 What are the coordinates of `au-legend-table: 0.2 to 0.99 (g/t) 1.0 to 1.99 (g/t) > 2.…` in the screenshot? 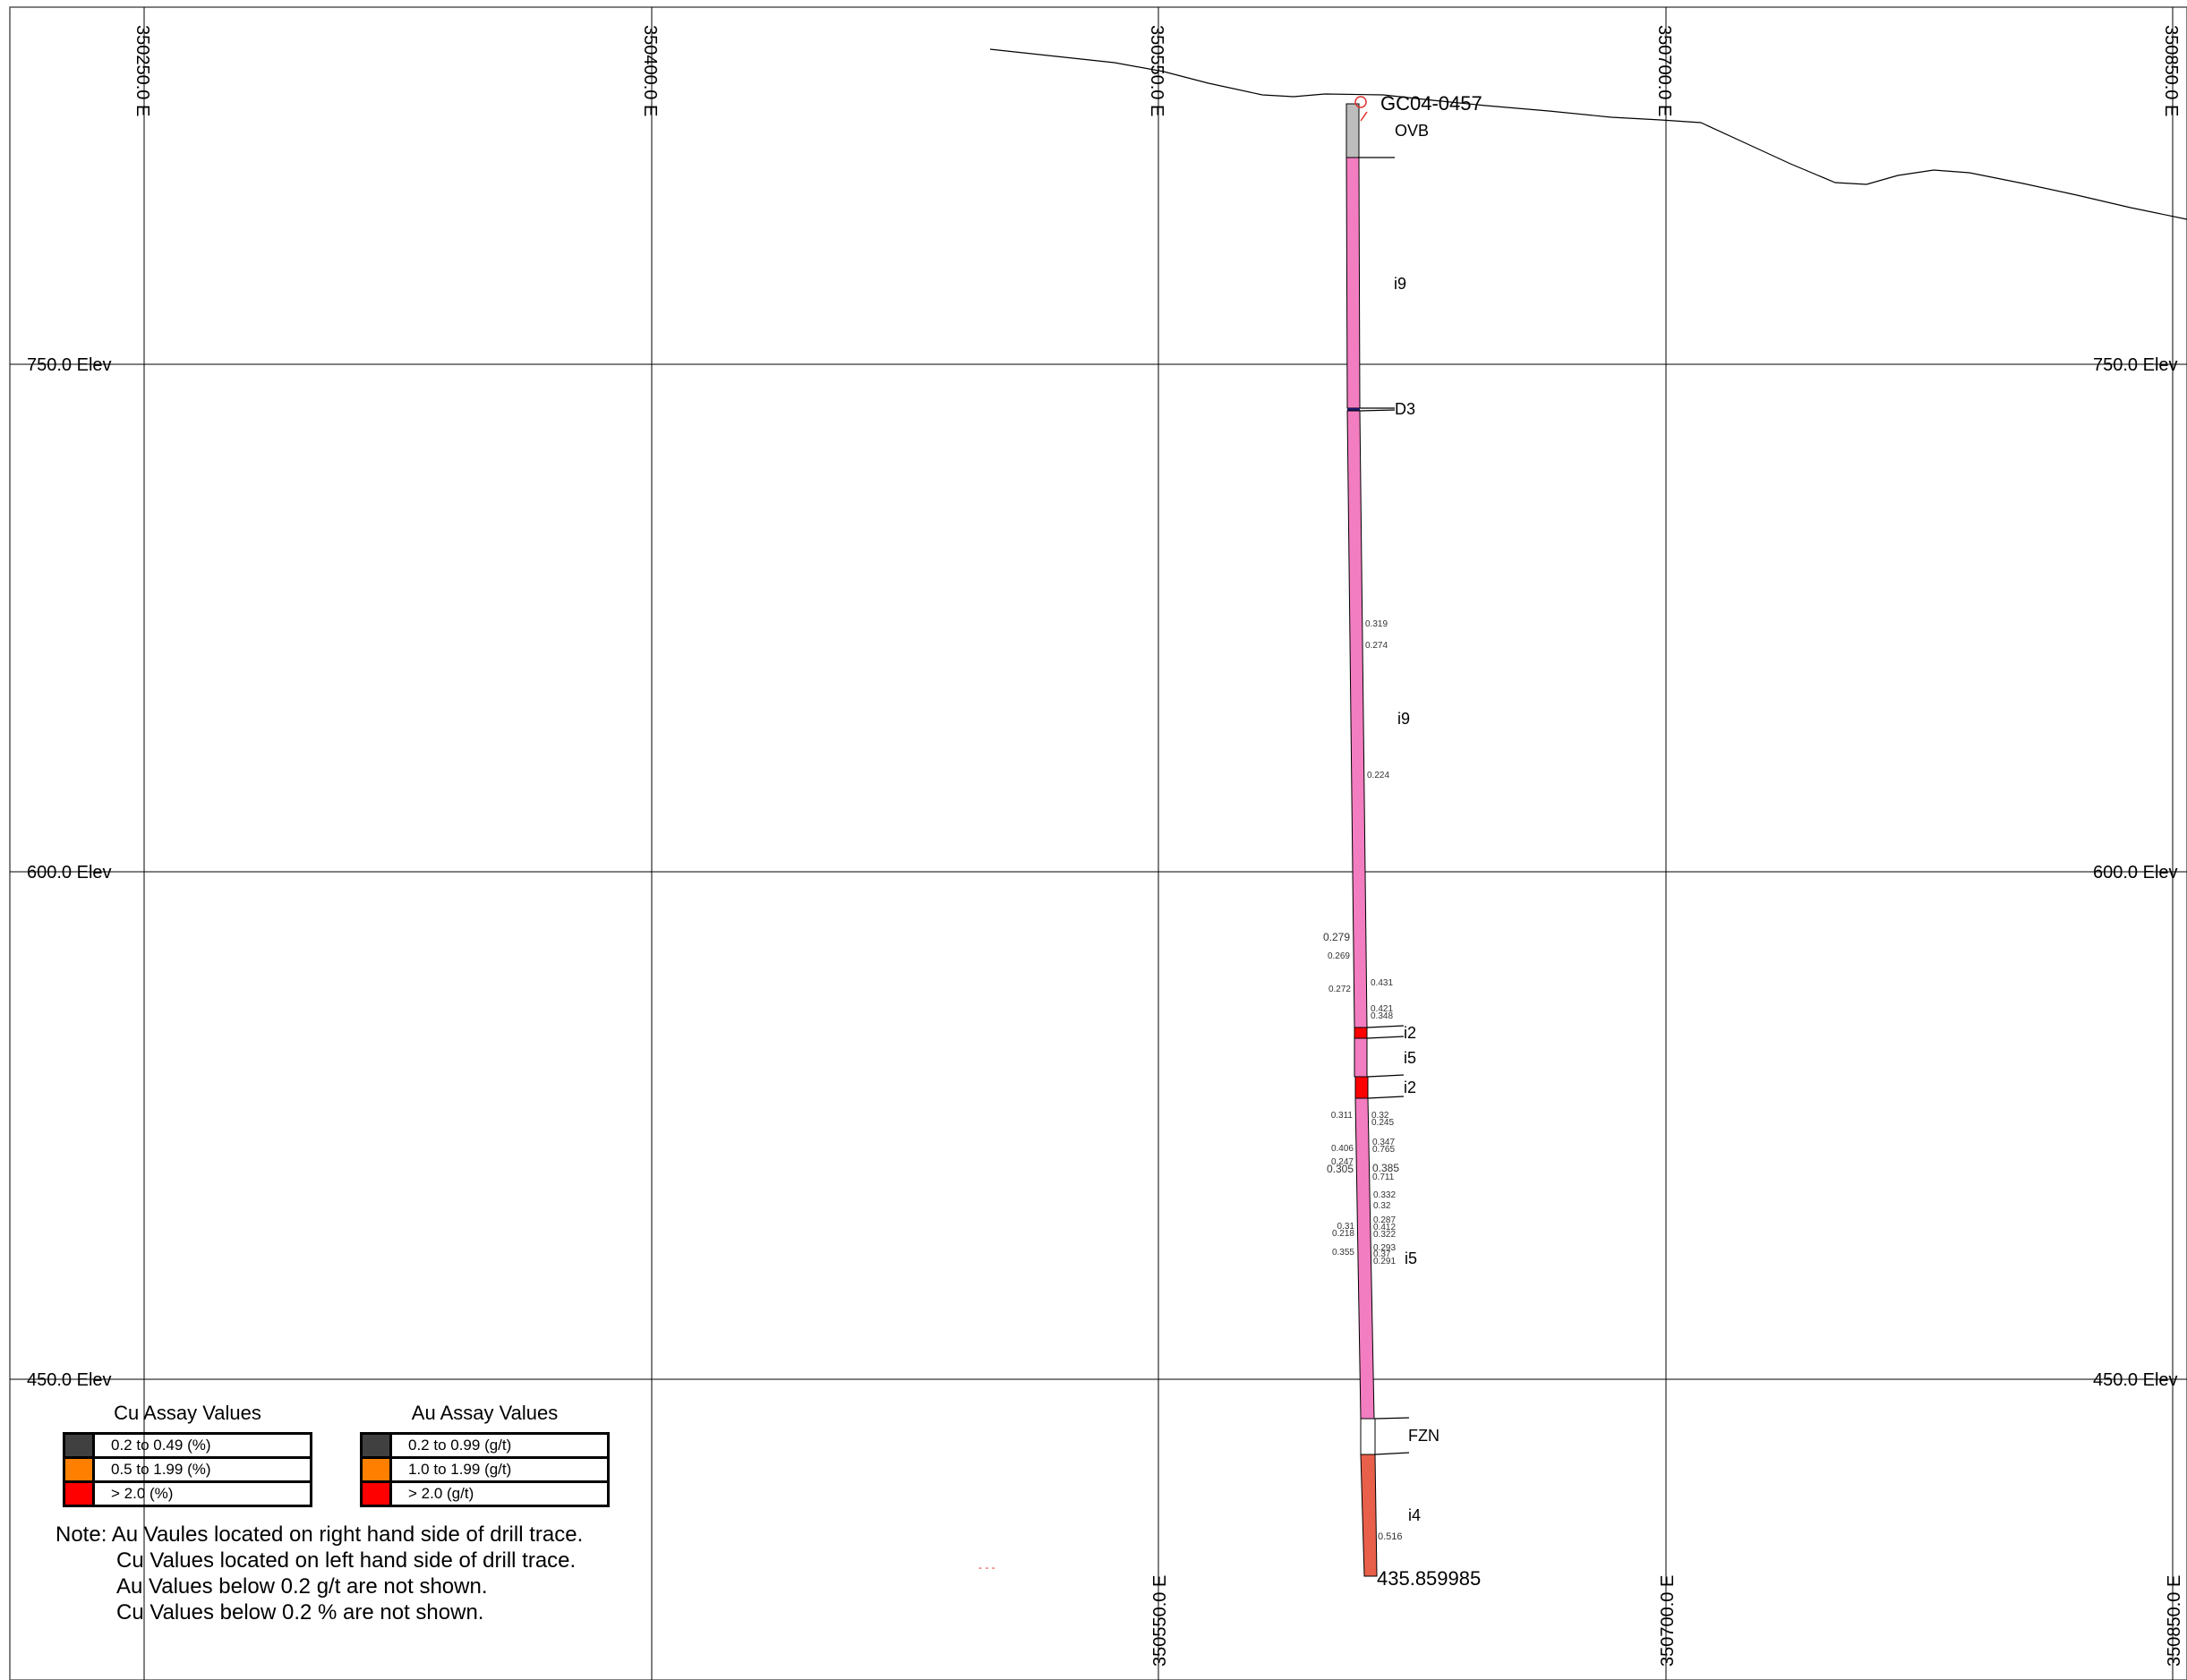 It's located at (485, 1469).